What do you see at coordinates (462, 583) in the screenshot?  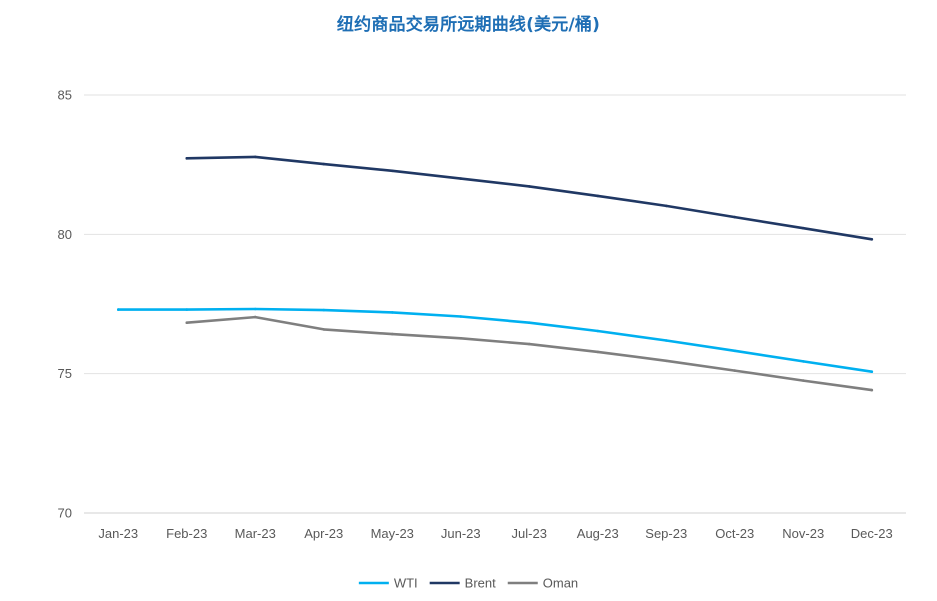 I see `legend-item-brent: Brent` at bounding box center [462, 583].